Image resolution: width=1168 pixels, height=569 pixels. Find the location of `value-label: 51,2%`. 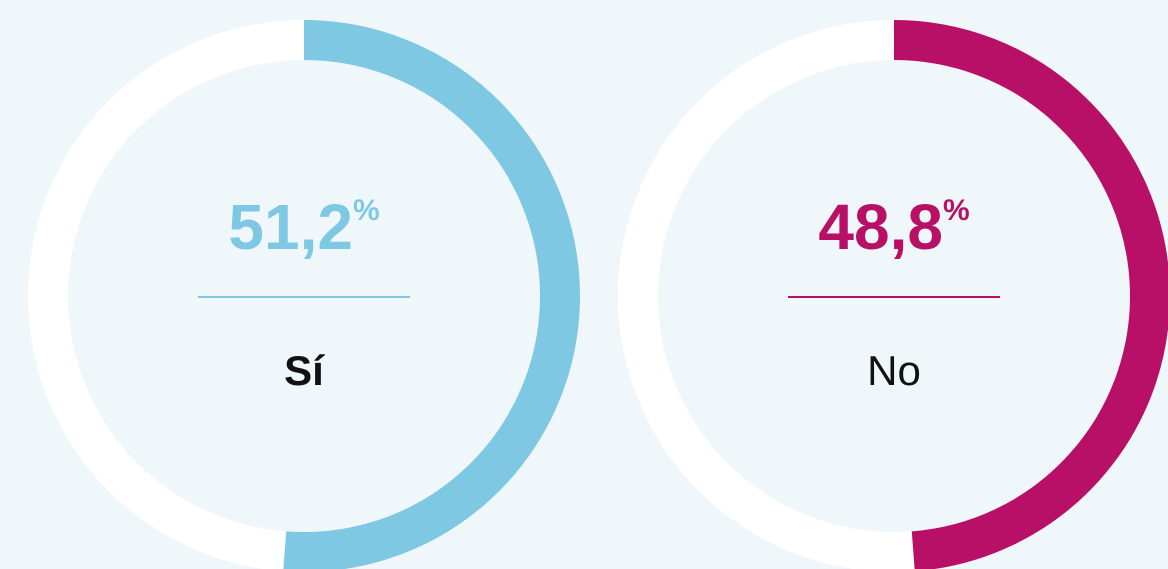

value-label: 51,2% is located at coordinates (303, 227).